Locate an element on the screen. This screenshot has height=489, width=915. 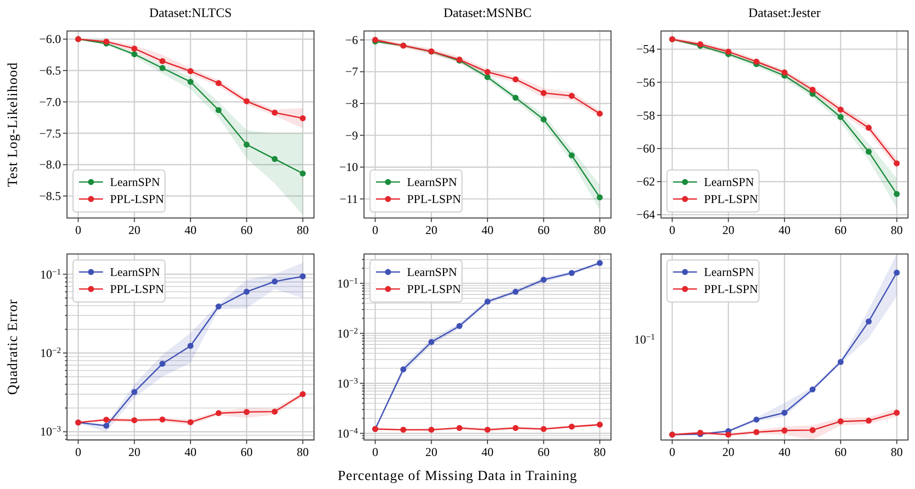
y-tick-label: −58 is located at coordinates (645, 115).